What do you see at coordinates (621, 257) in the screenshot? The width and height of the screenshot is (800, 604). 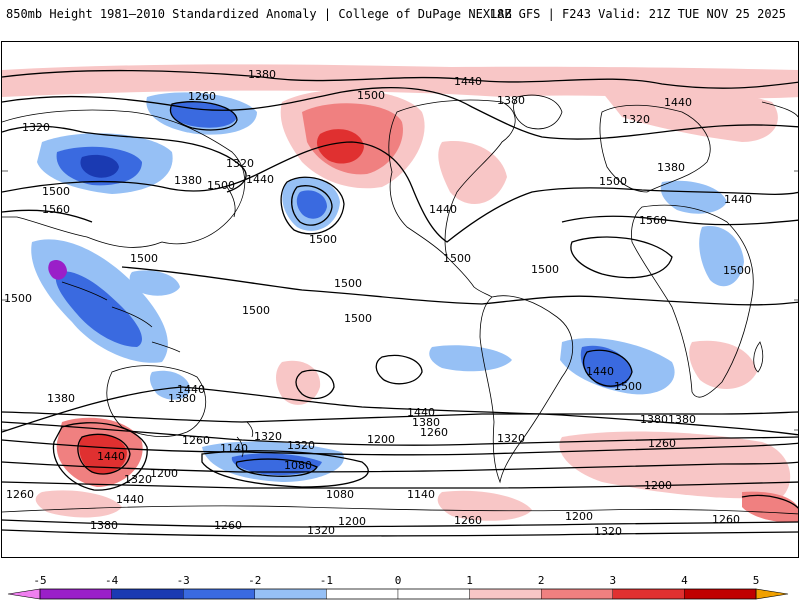 I see `contour-1500-atlantic-high` at bounding box center [621, 257].